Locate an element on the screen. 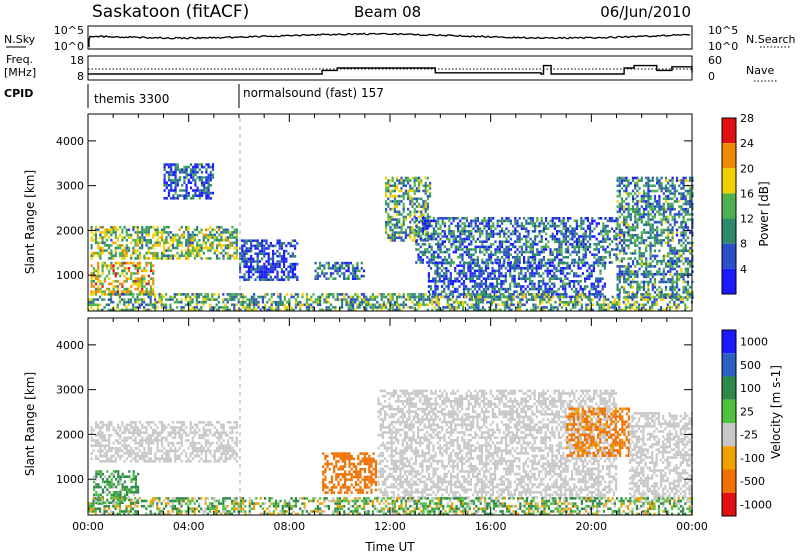 The image size is (800, 554). velocity-ylabel: Slant Range [km] is located at coordinates (30, 424).